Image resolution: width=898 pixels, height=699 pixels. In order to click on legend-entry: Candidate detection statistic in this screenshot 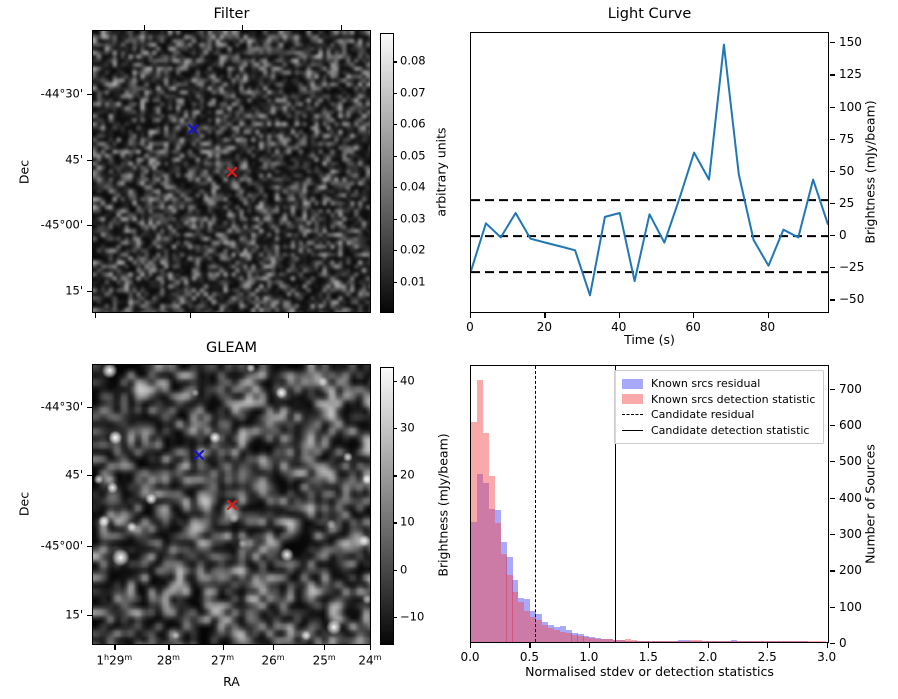, I will do `click(719, 431)`.